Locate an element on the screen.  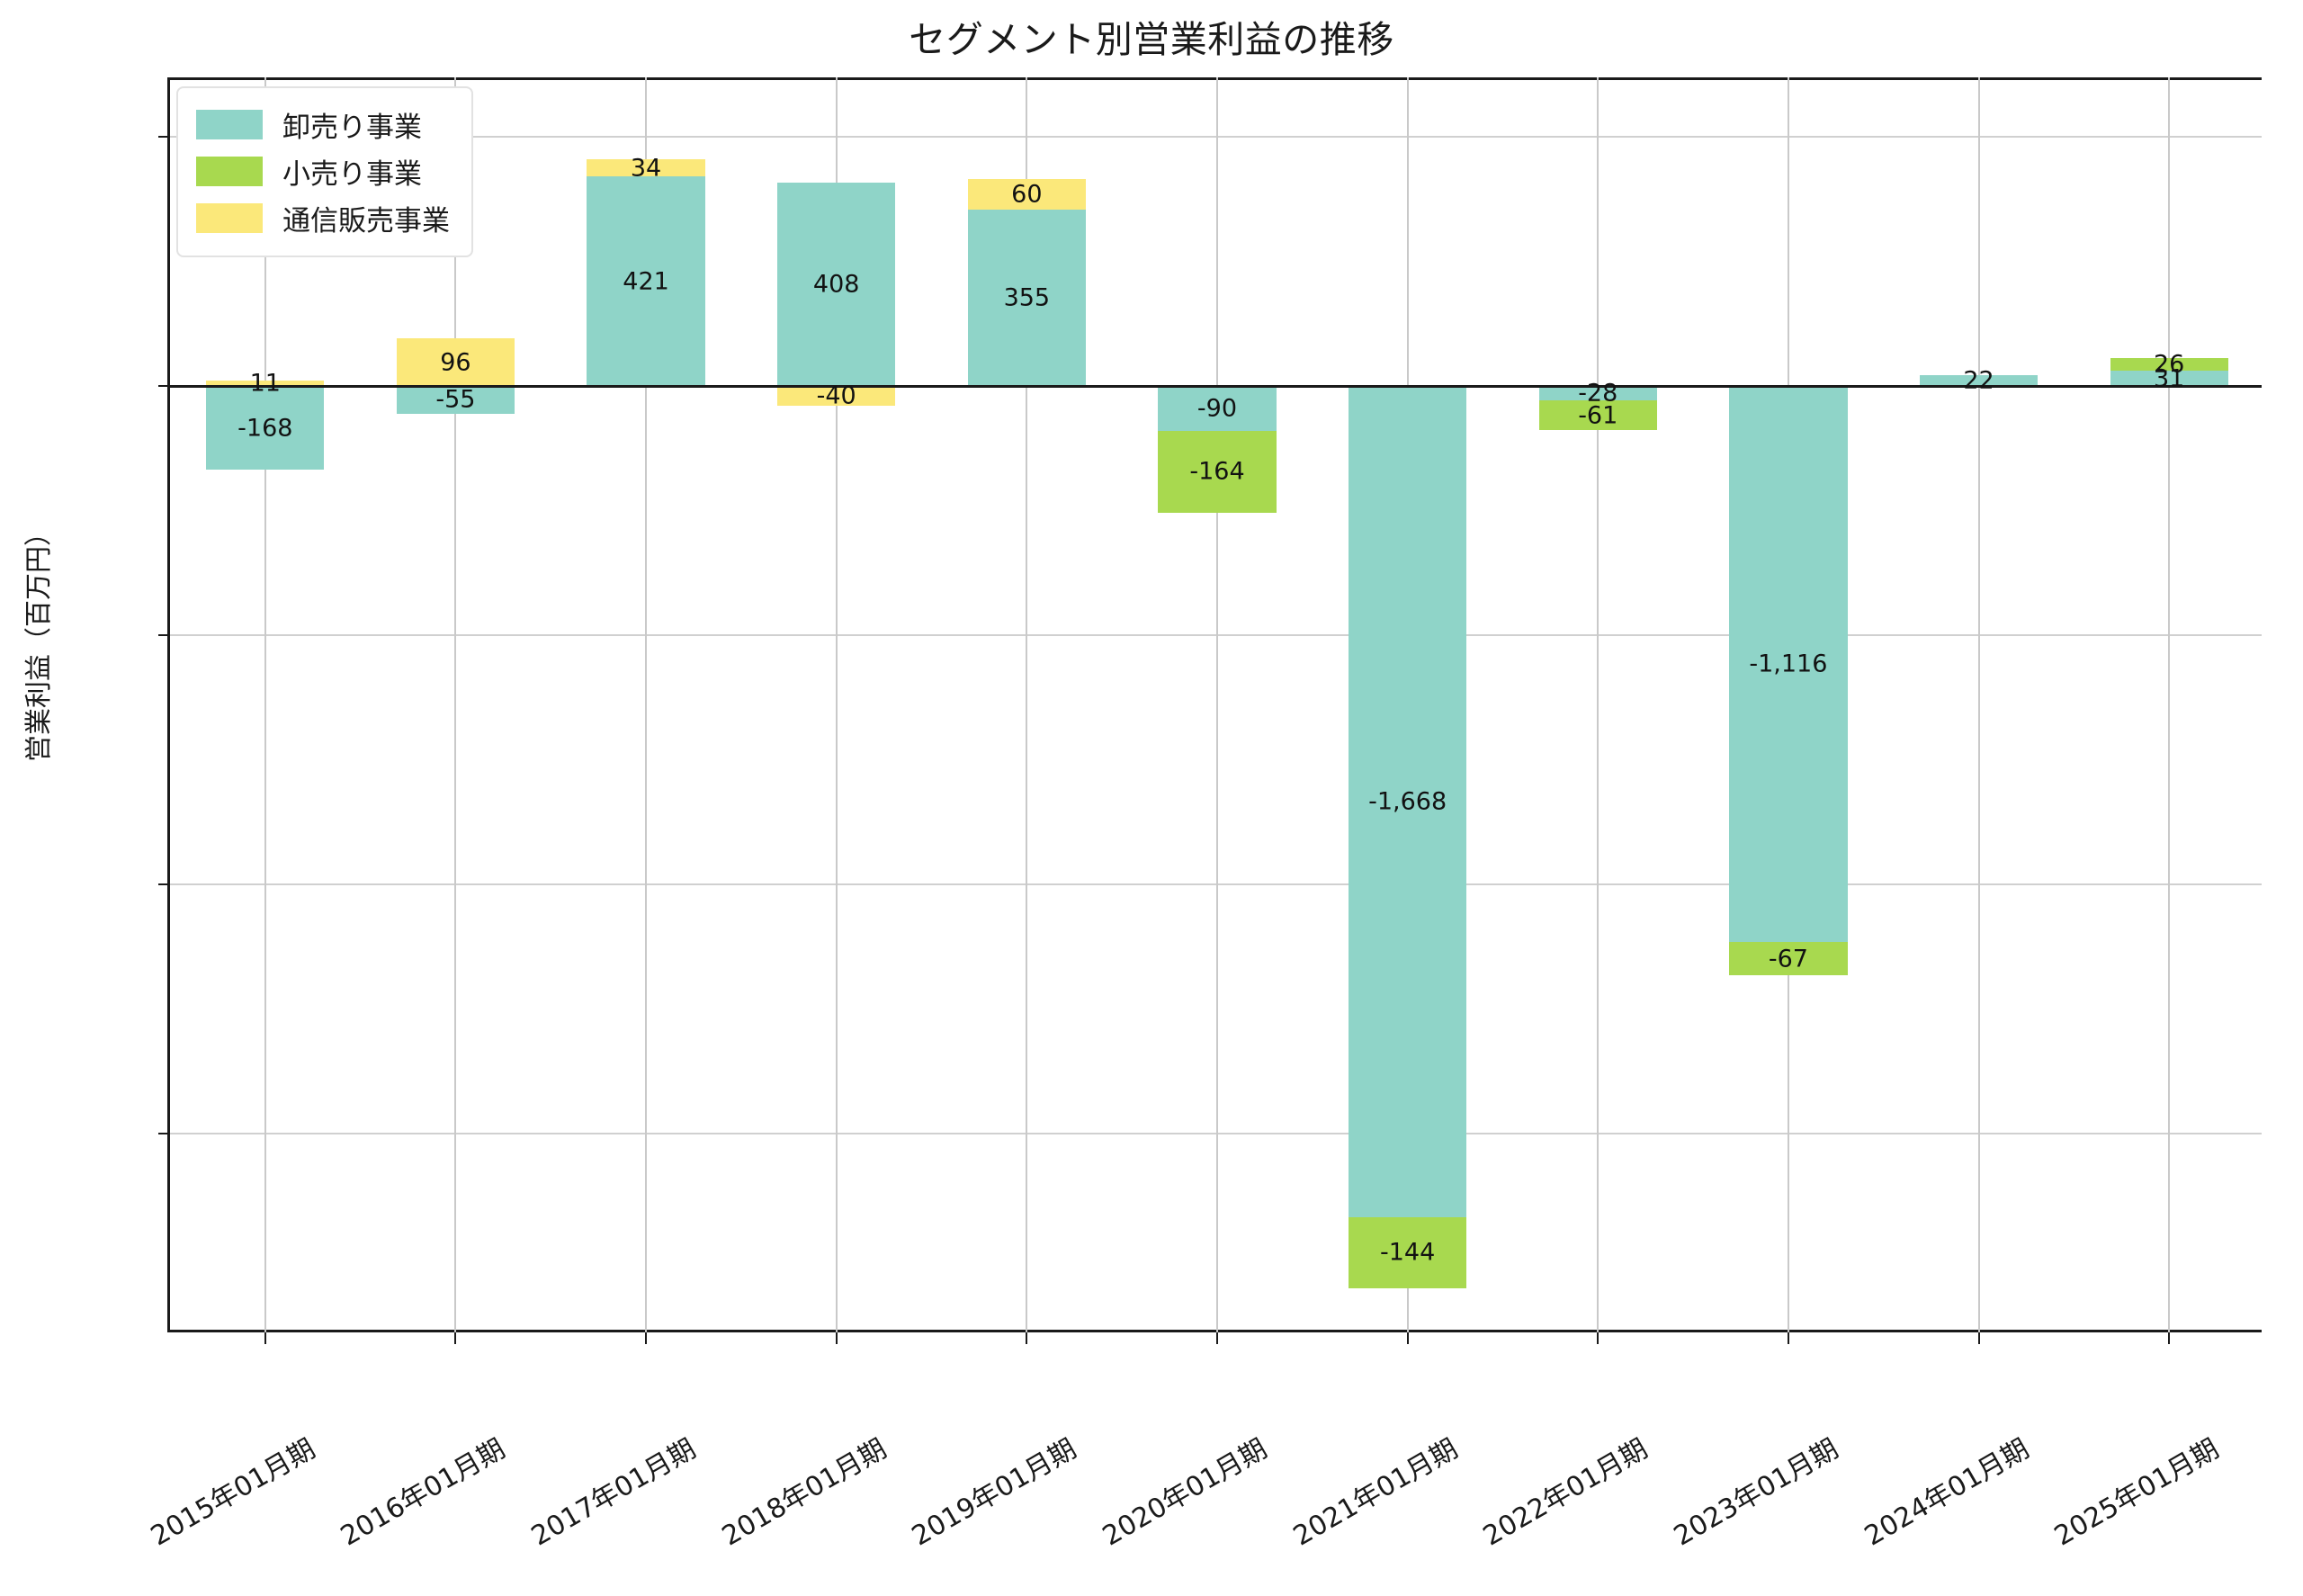
legend-item-label: 卸売り事業 is located at coordinates (352, 127).